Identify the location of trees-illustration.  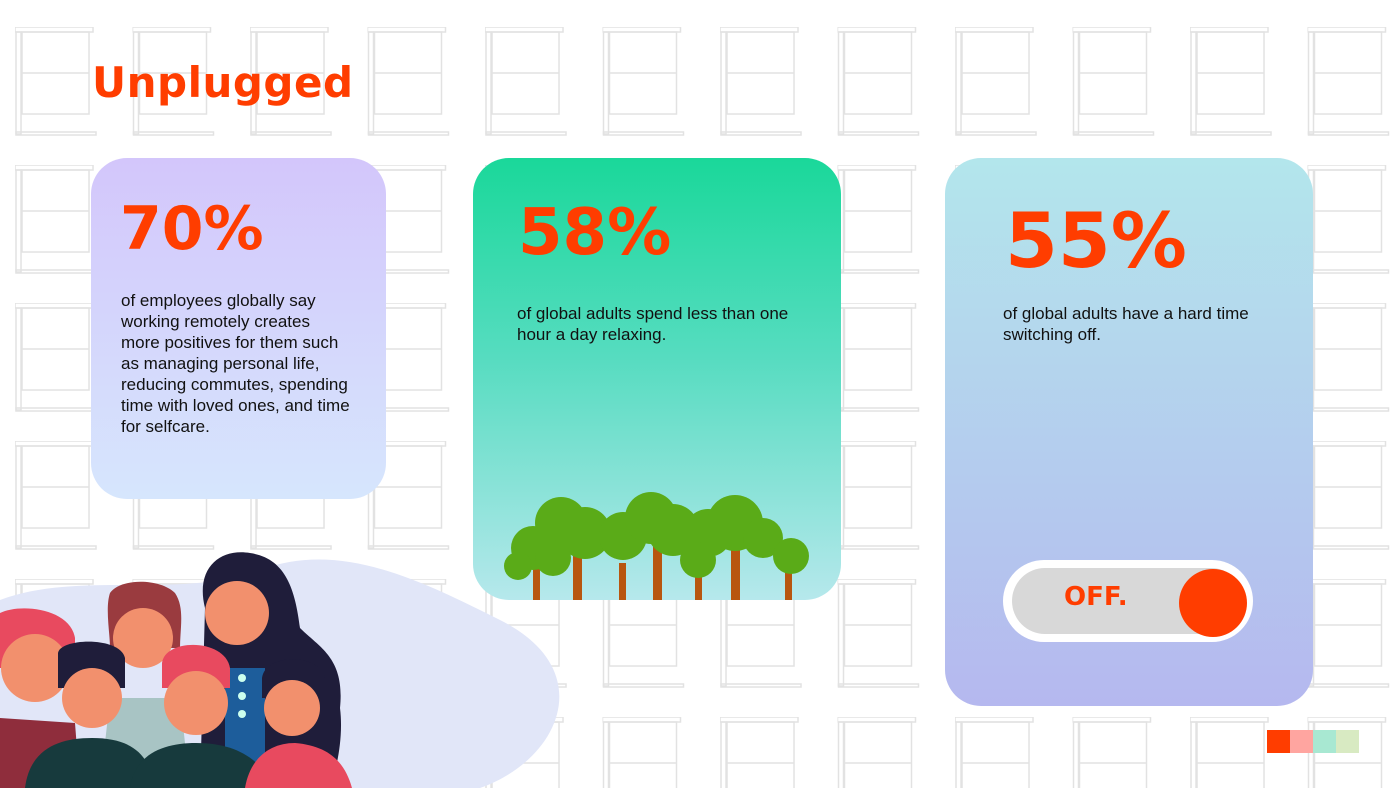
(656, 546).